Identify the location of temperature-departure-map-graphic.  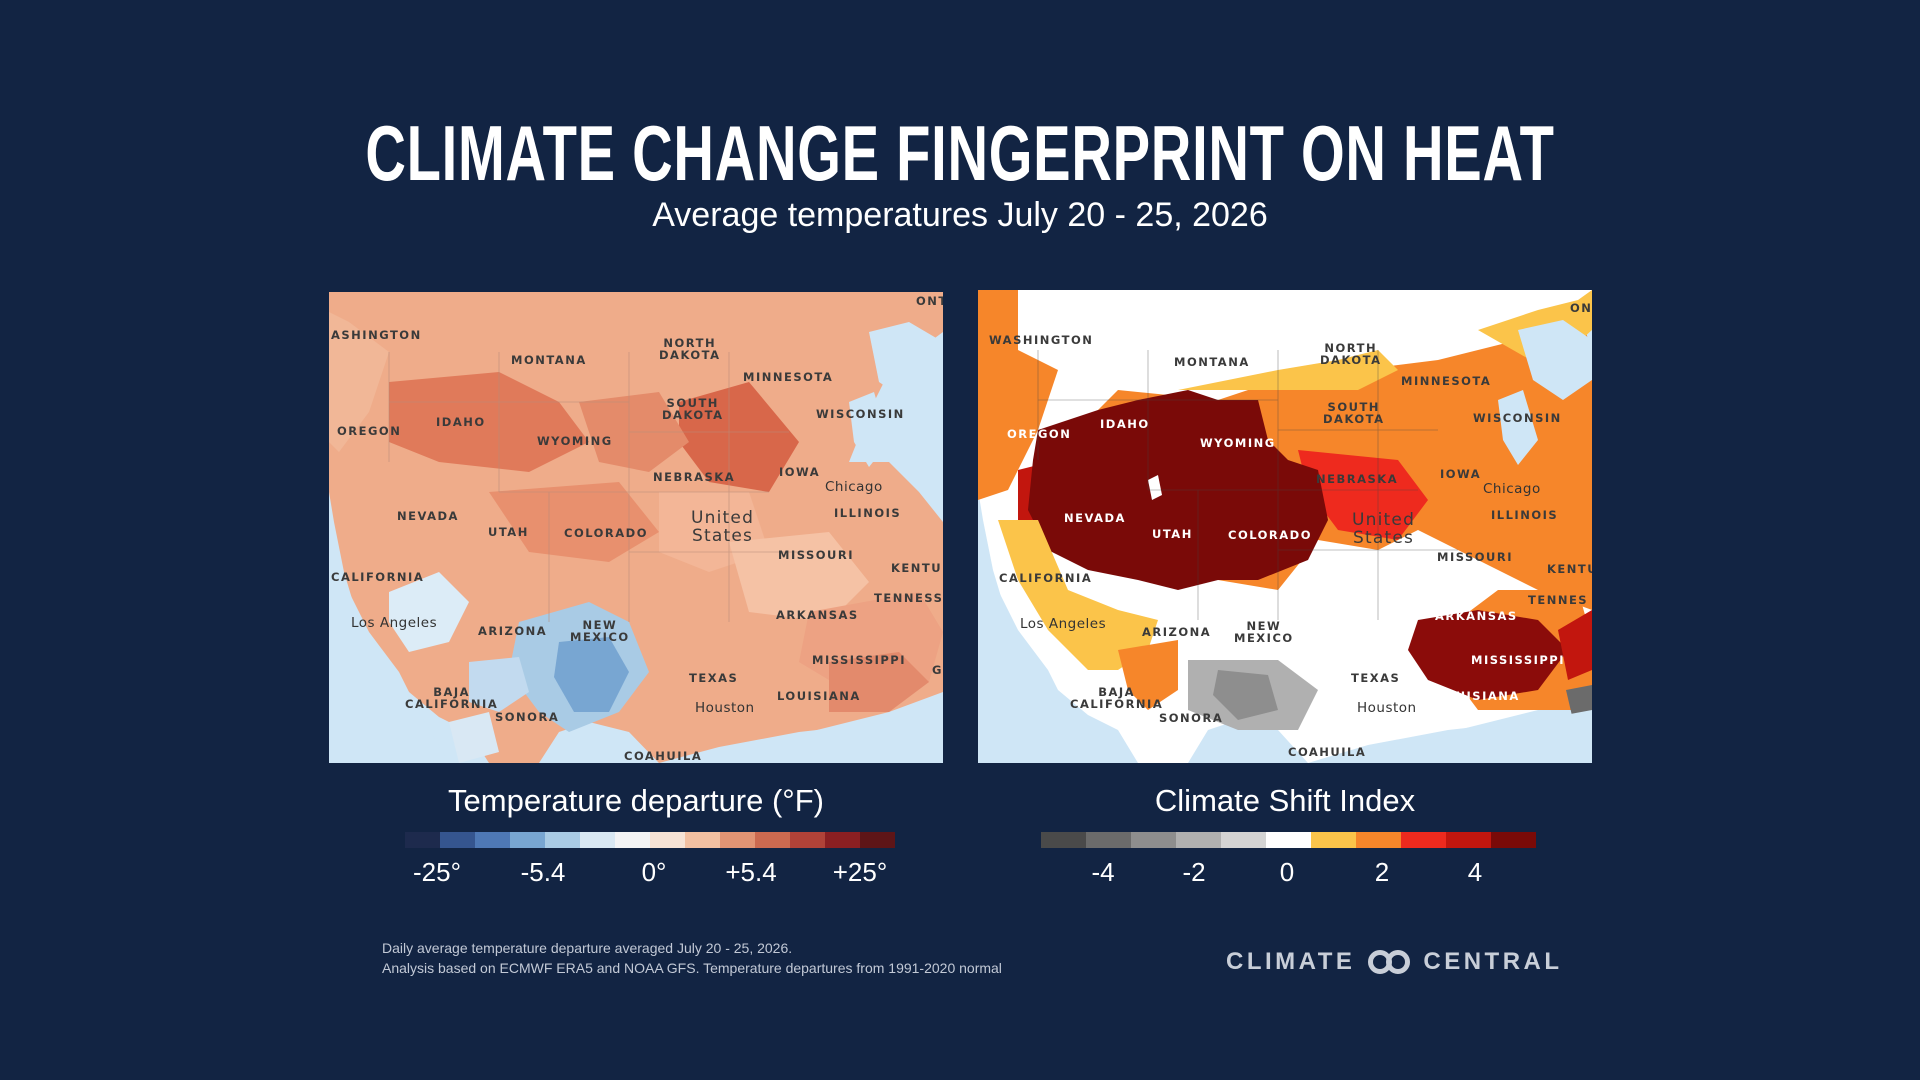
(636, 527).